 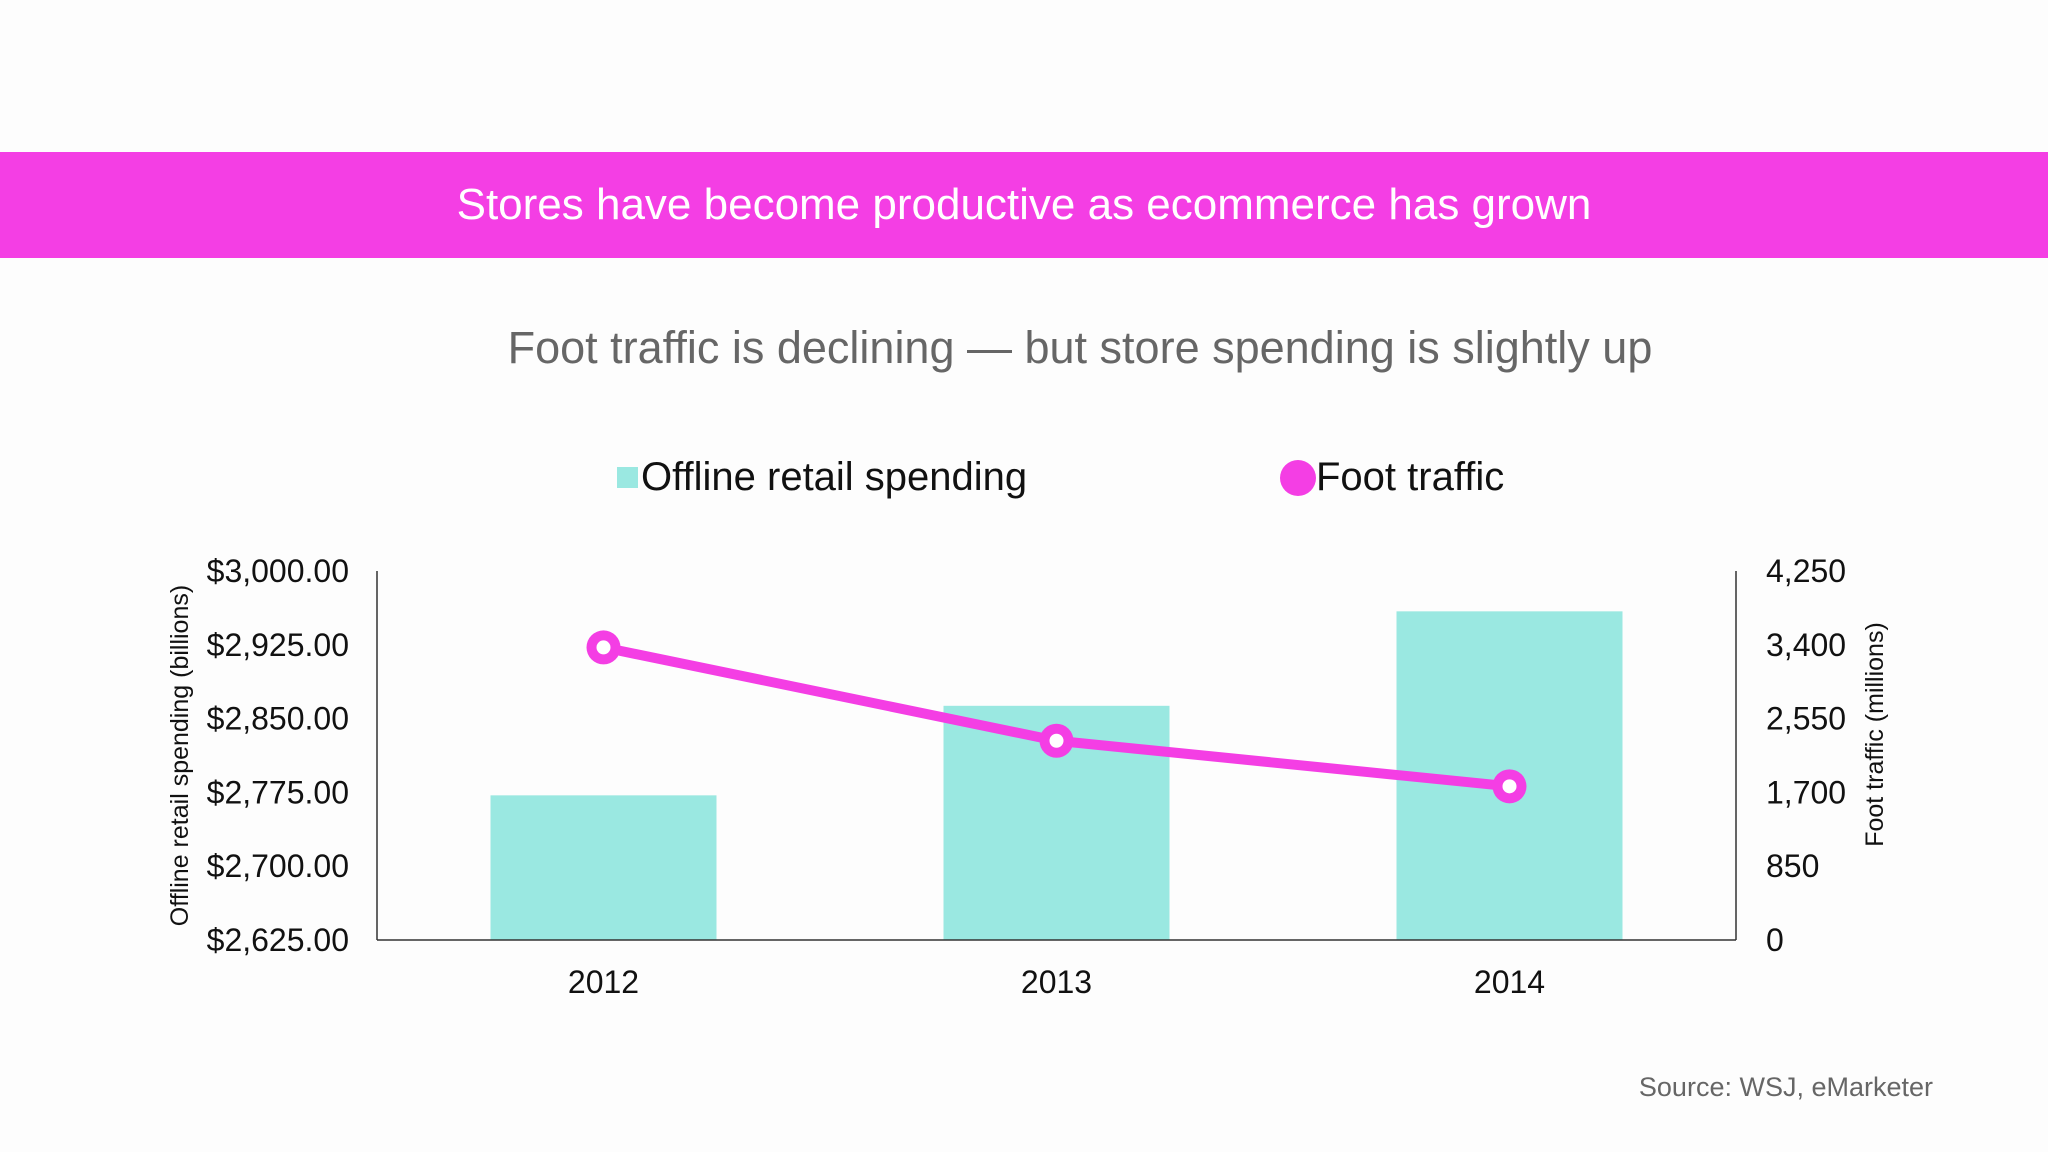 I want to click on left-tick-label: $2,625.00, so click(x=278, y=940).